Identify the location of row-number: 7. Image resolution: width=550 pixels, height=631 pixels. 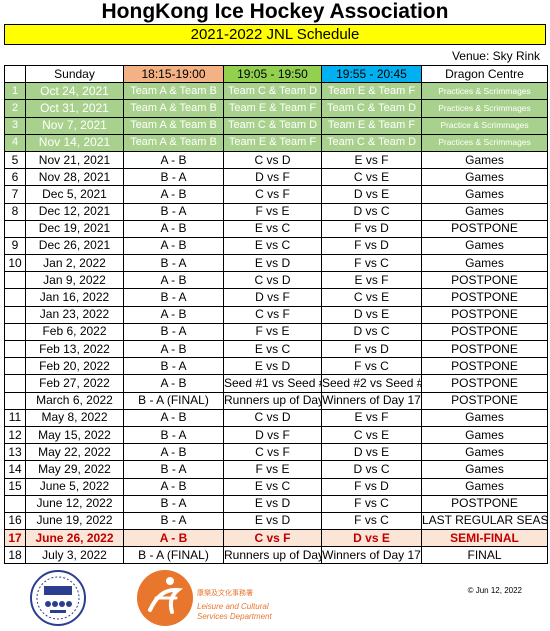
(15, 194).